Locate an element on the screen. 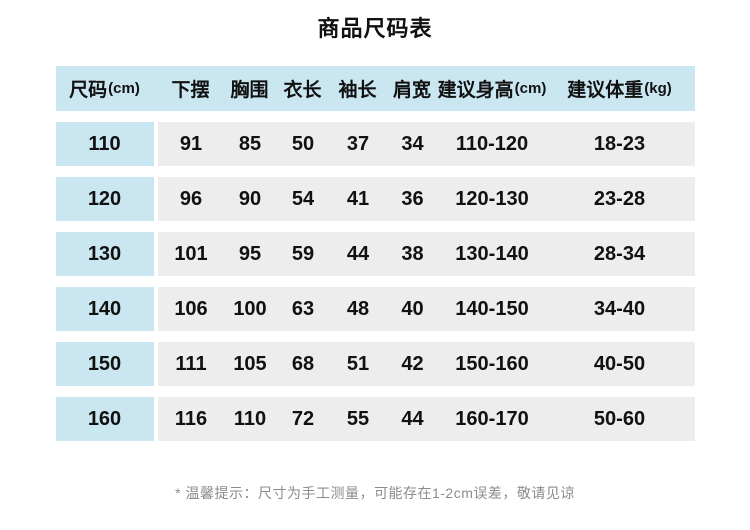  cell-shoulder: 38 is located at coordinates (412, 254).